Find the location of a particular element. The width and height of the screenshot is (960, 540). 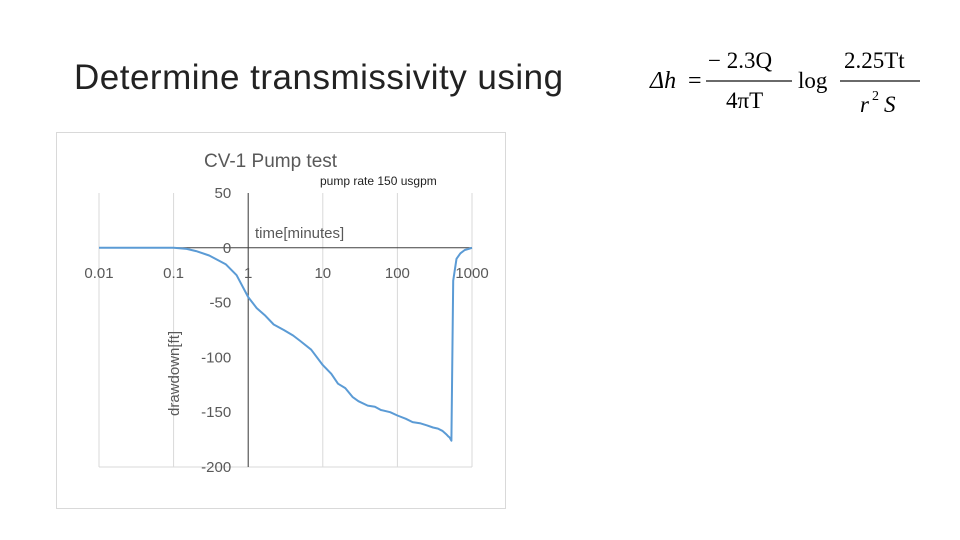

formula-fraction2-denominator-base: r is located at coordinates (865, 104).